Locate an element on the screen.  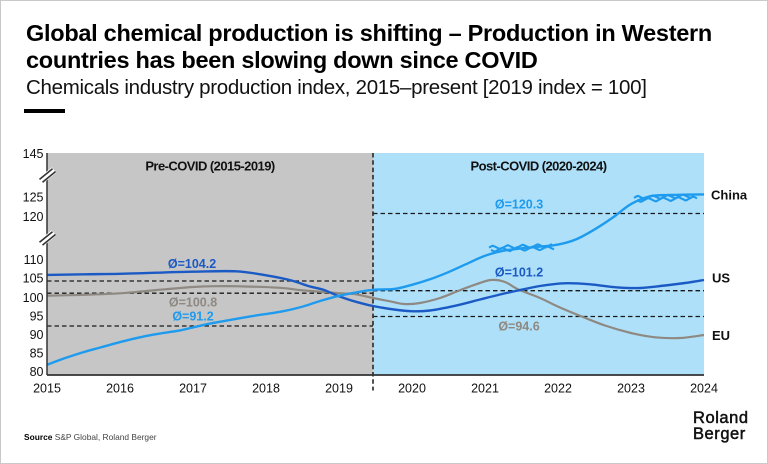
svg-text: Ø=104.2 is located at coordinates (192, 264).